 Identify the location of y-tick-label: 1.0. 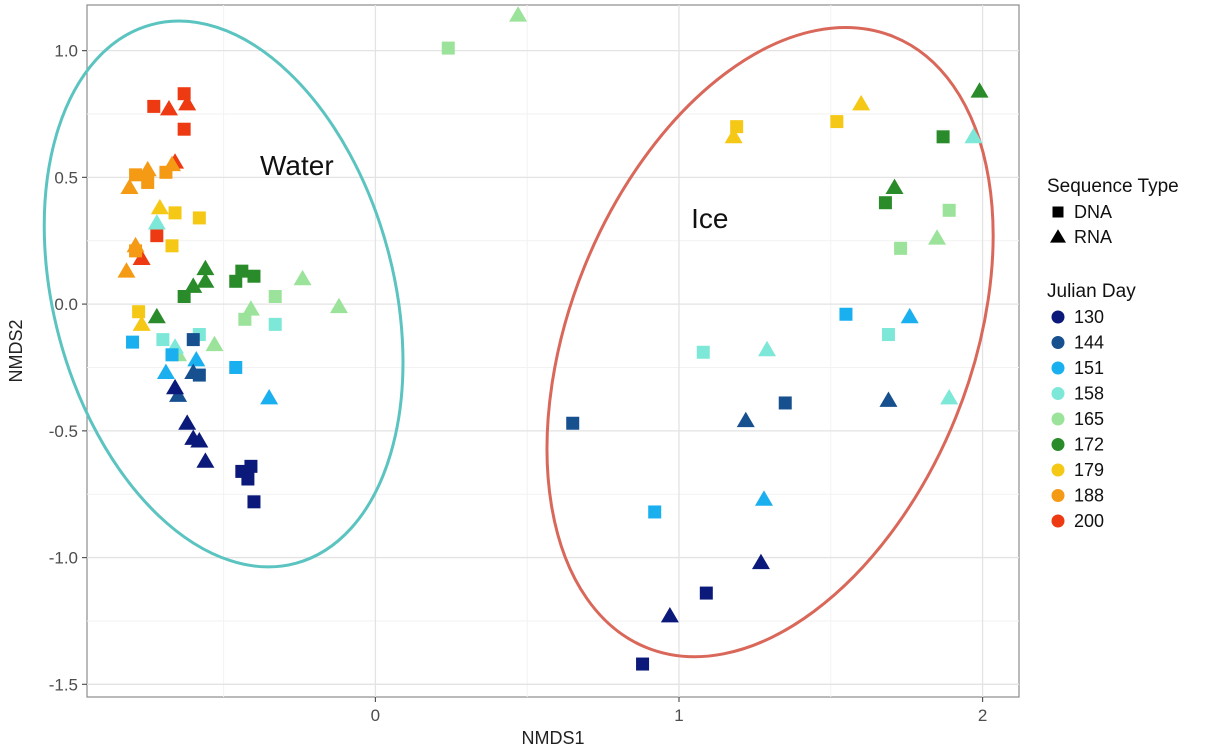
(66, 51).